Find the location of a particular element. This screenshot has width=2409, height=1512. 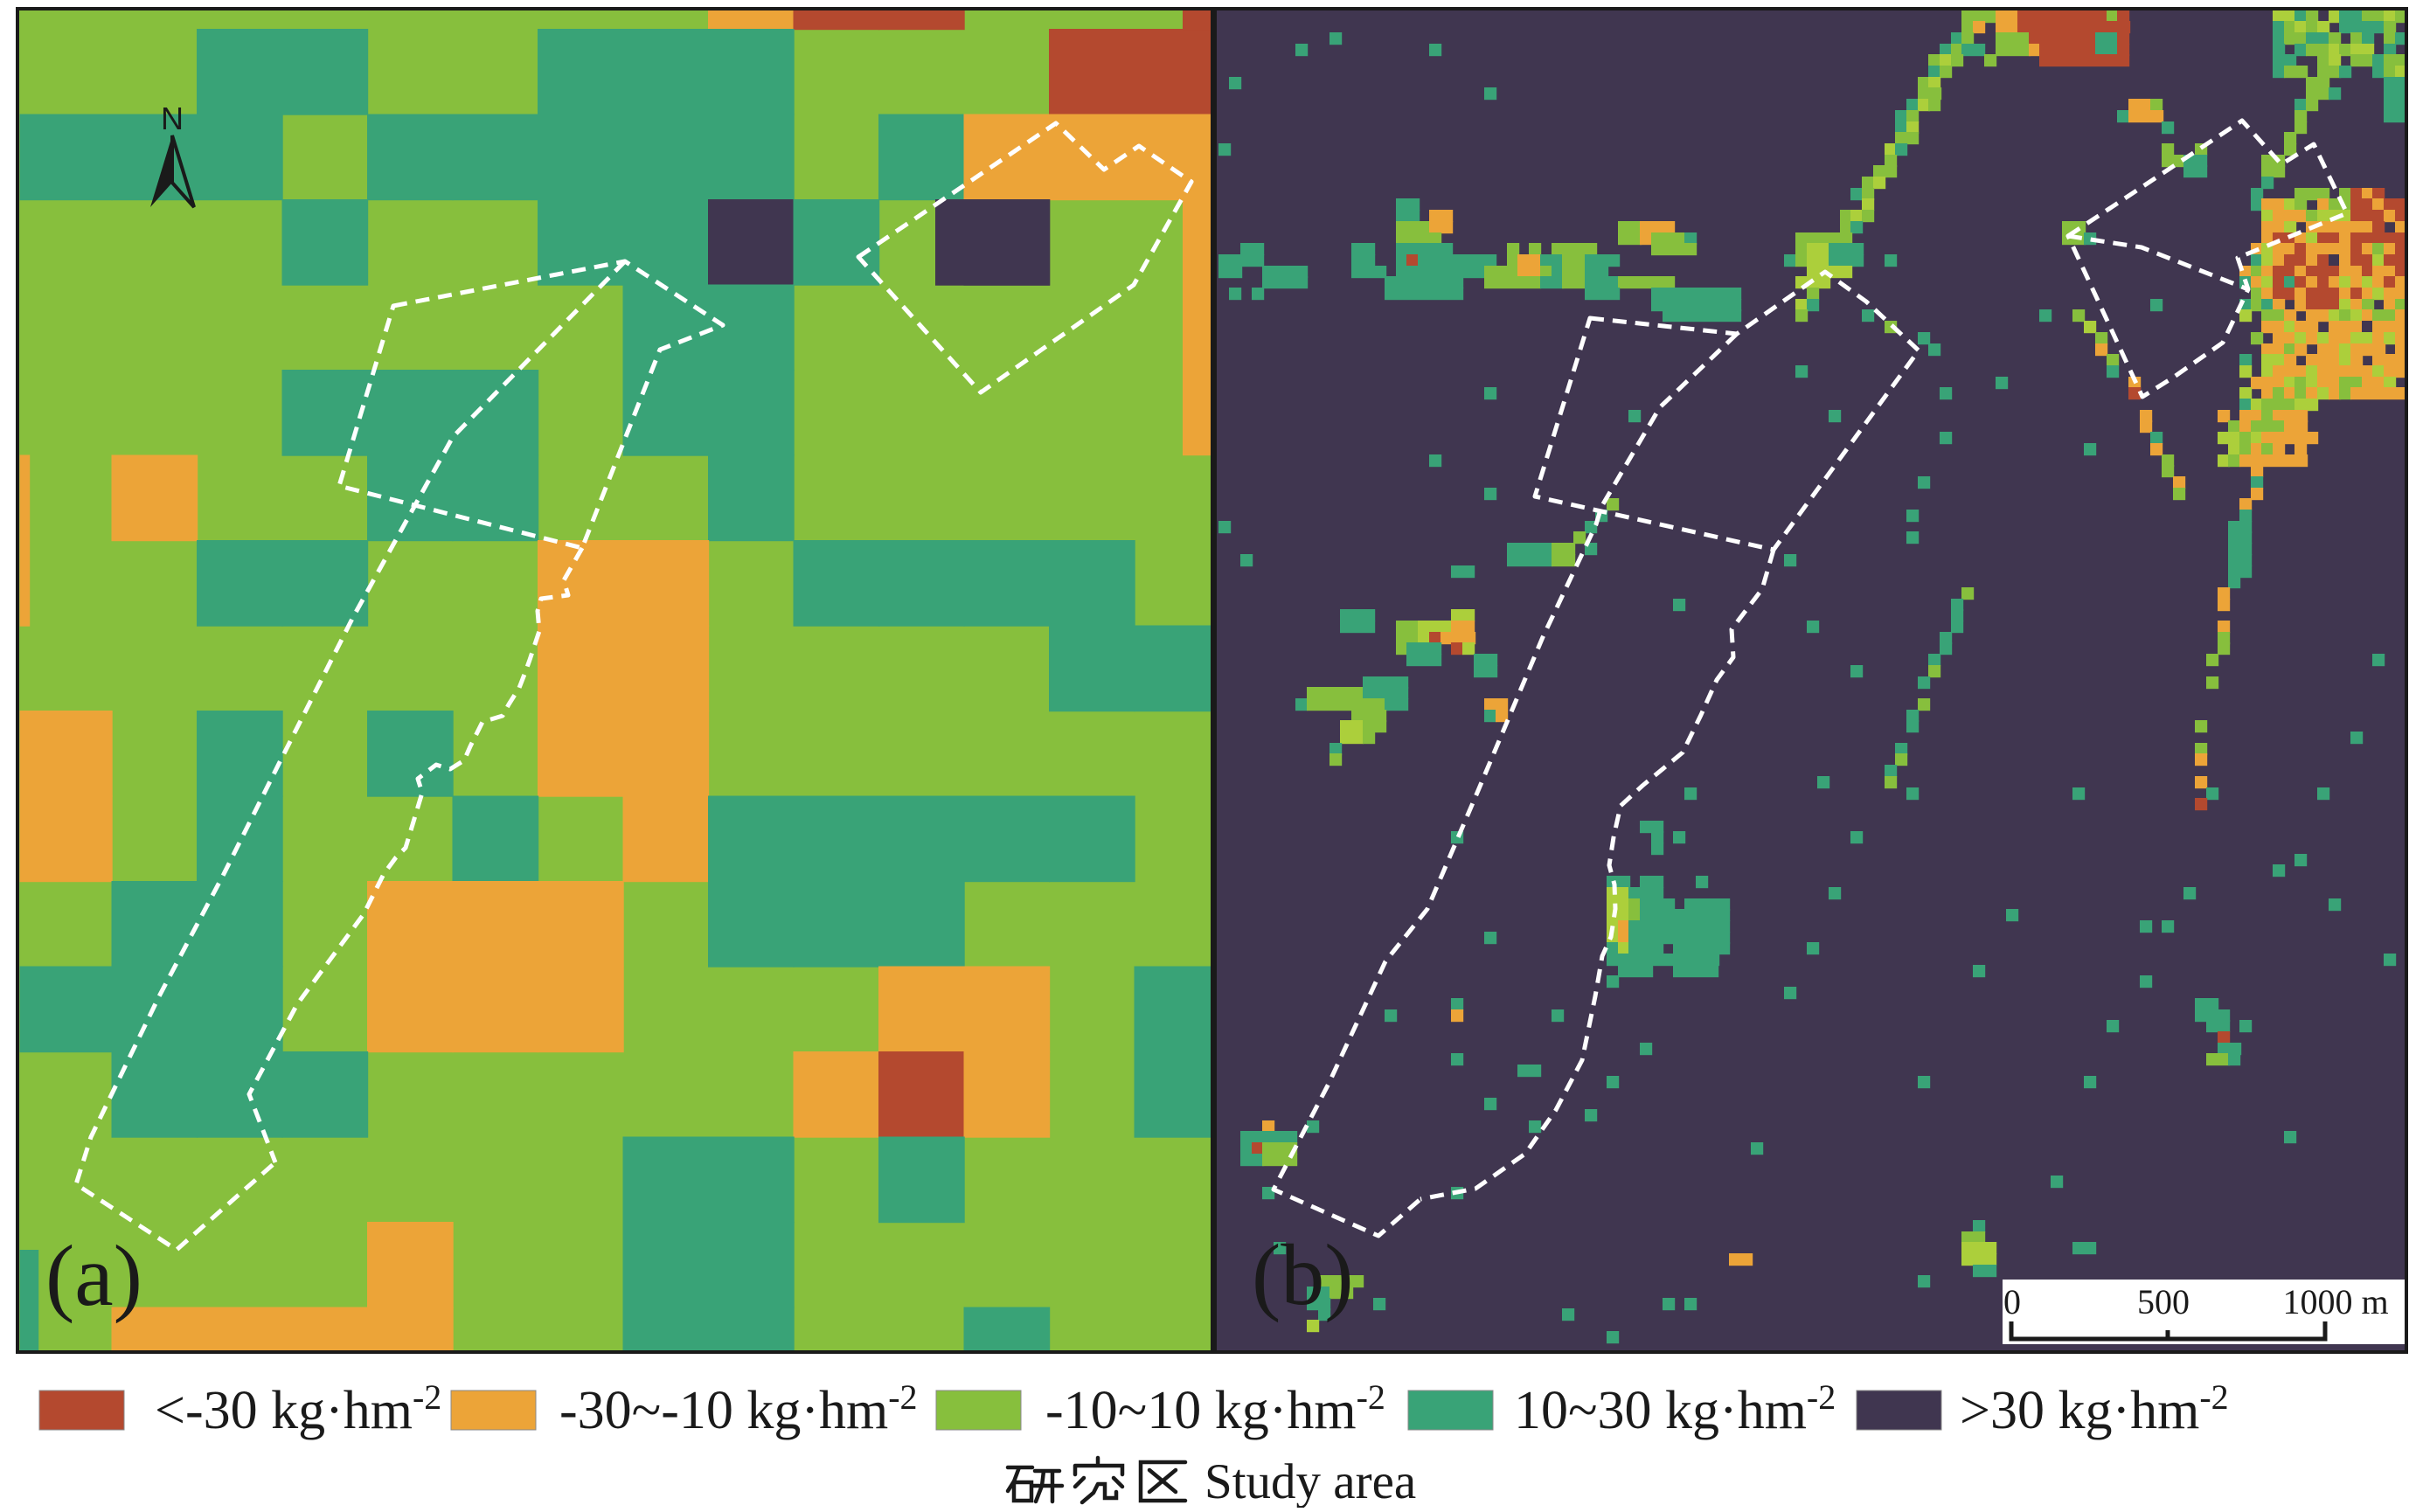

svg-text: 10~30 kg·hm-2 is located at coordinates (1675, 1408).